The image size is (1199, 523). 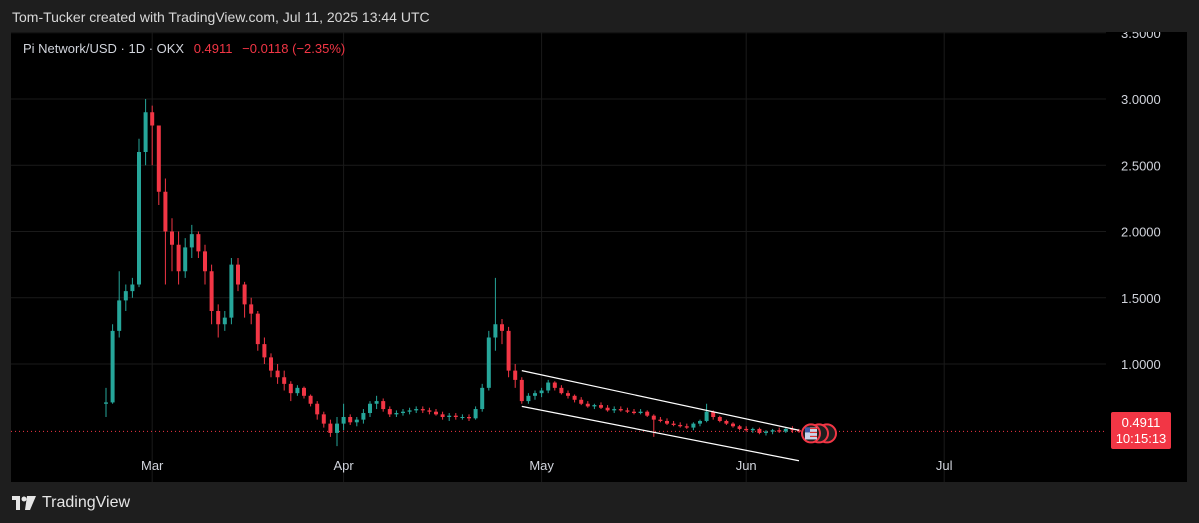 What do you see at coordinates (1141, 438) in the screenshot?
I see `price-tag-countdown: 10:15:13` at bounding box center [1141, 438].